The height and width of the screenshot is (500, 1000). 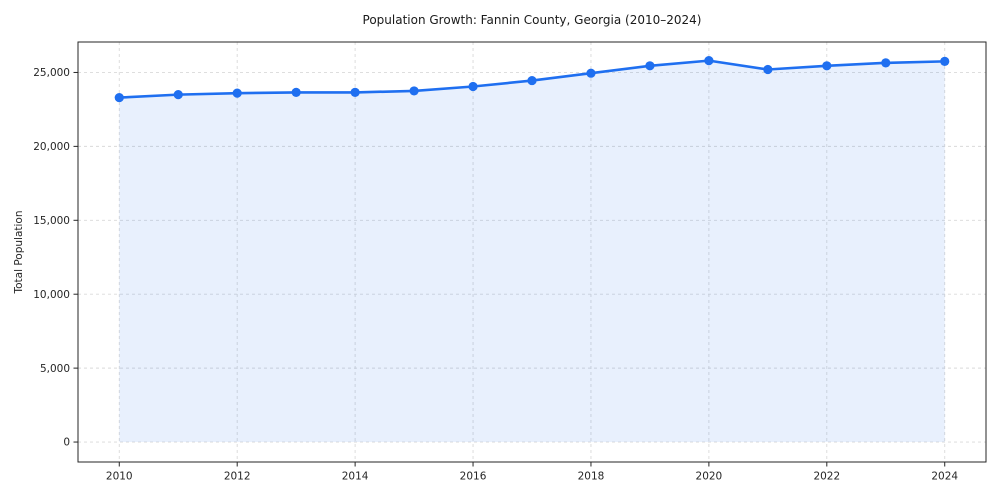 What do you see at coordinates (355, 477) in the screenshot?
I see `x-tick-label: 2014` at bounding box center [355, 477].